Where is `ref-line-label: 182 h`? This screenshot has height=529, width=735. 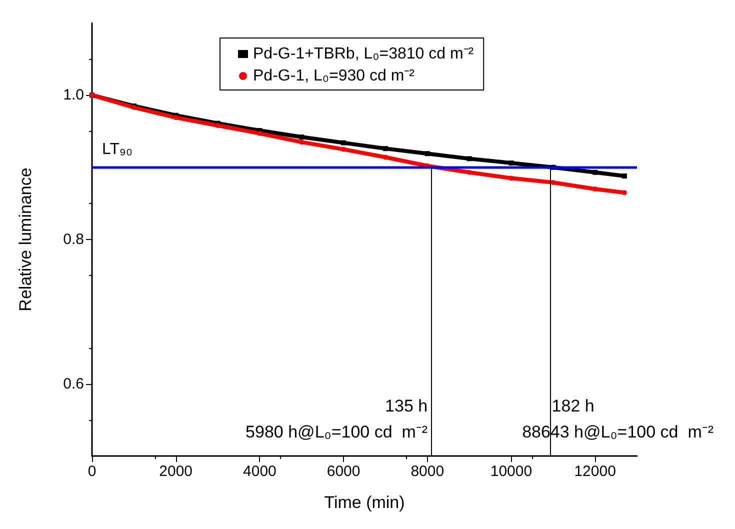 ref-line-label: 182 h is located at coordinates (573, 406).